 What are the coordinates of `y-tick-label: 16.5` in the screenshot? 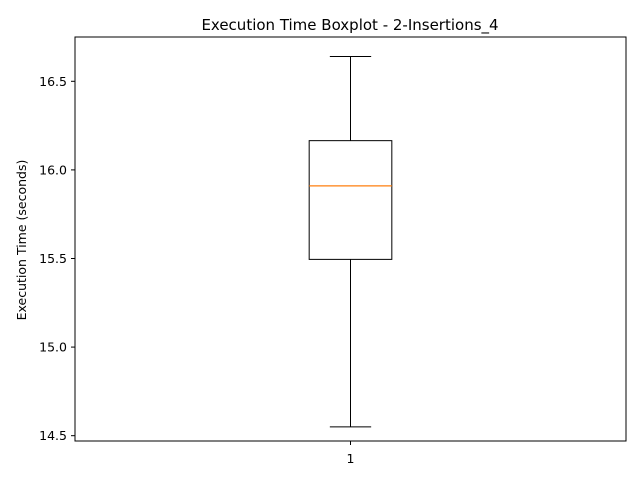 It's located at (53, 81).